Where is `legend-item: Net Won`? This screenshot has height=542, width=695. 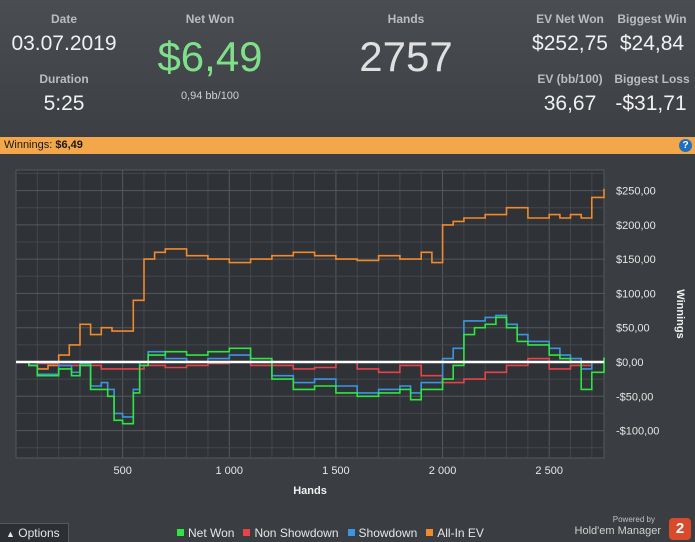
legend-item: Net Won is located at coordinates (205, 533).